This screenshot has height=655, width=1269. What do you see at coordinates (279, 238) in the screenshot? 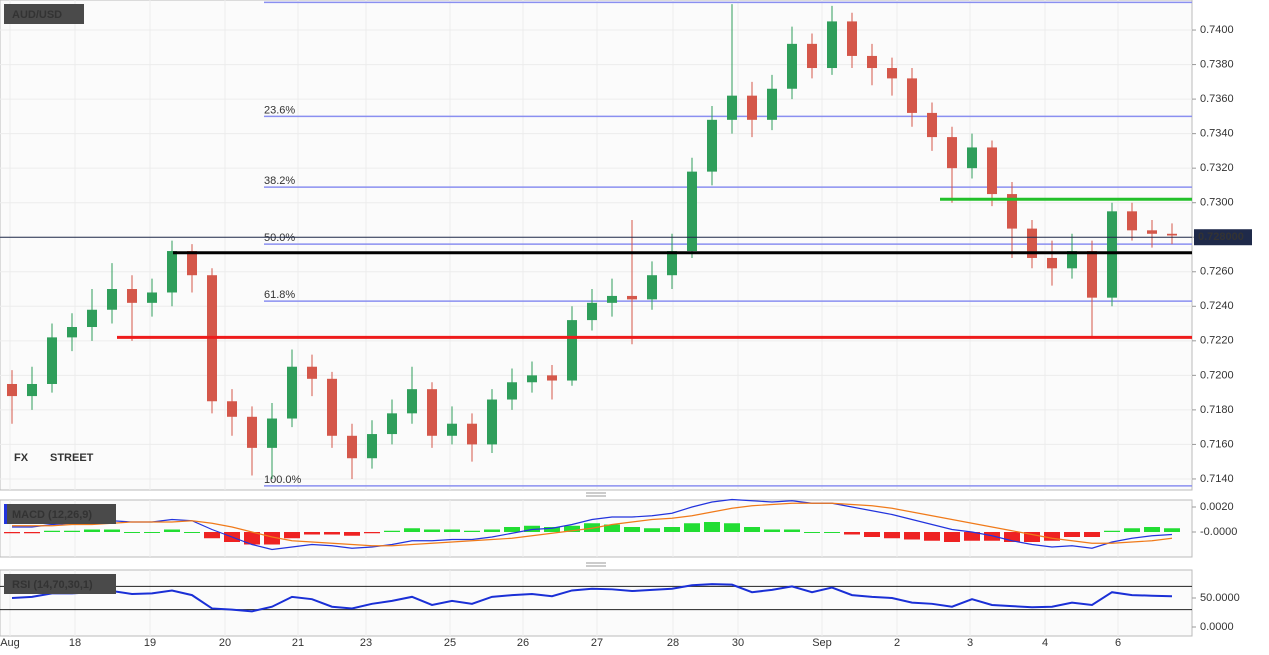
I see `fib-label: 50.0%` at bounding box center [279, 238].